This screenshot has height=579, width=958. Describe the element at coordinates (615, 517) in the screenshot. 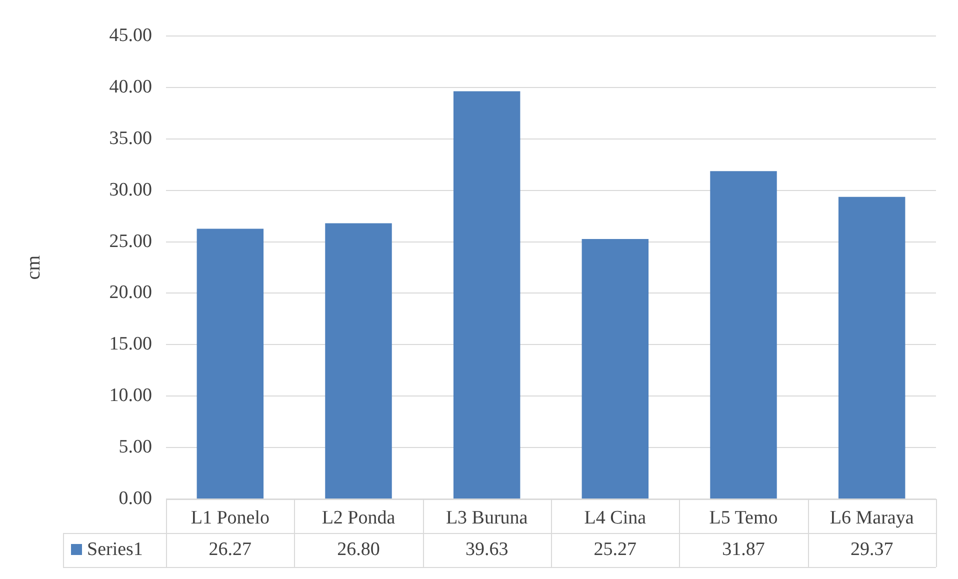

I see `x-tick-label: L4 Cina` at that location.